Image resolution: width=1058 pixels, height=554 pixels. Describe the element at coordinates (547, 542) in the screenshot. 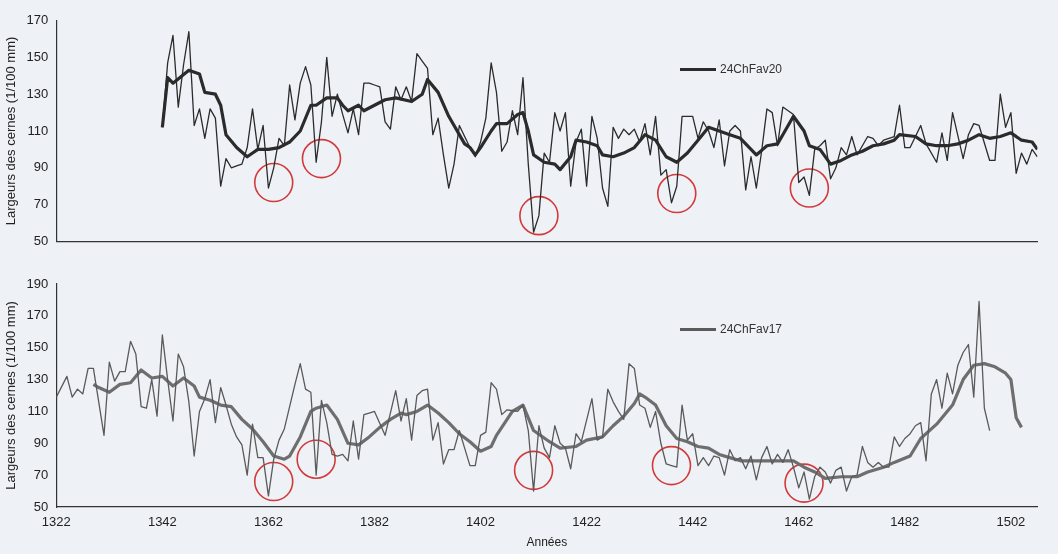

I see `x-axis-title: Années` at that location.